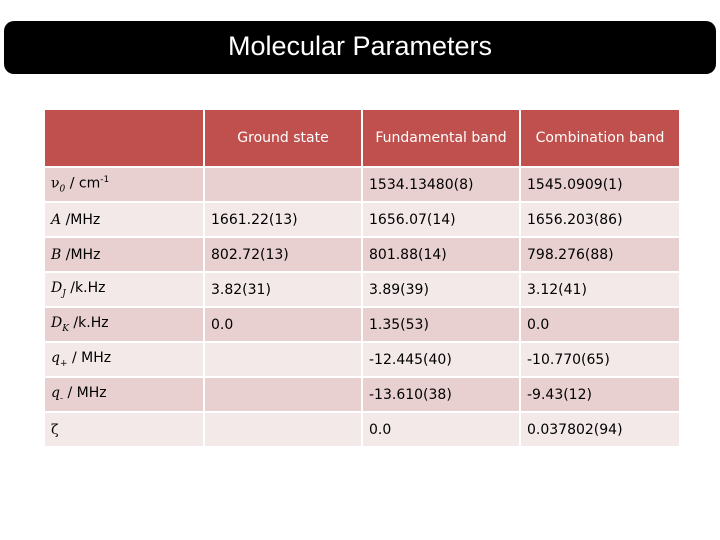  I want to click on fundamental-band-value: 801.88(14), so click(441, 254).